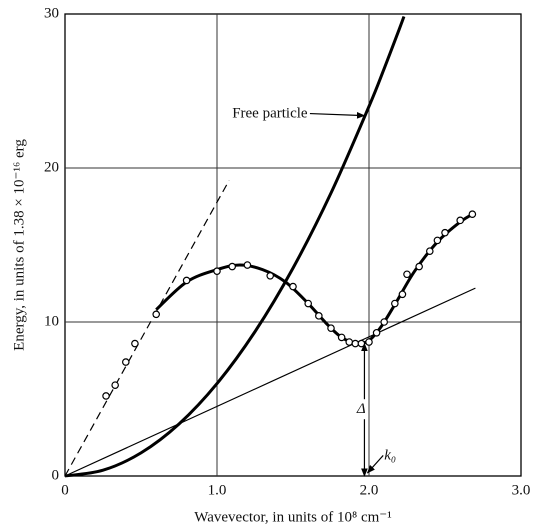 The height and width of the screenshot is (528, 534). What do you see at coordinates (65, 490) in the screenshot?
I see `x-tick-label: 0` at bounding box center [65, 490].